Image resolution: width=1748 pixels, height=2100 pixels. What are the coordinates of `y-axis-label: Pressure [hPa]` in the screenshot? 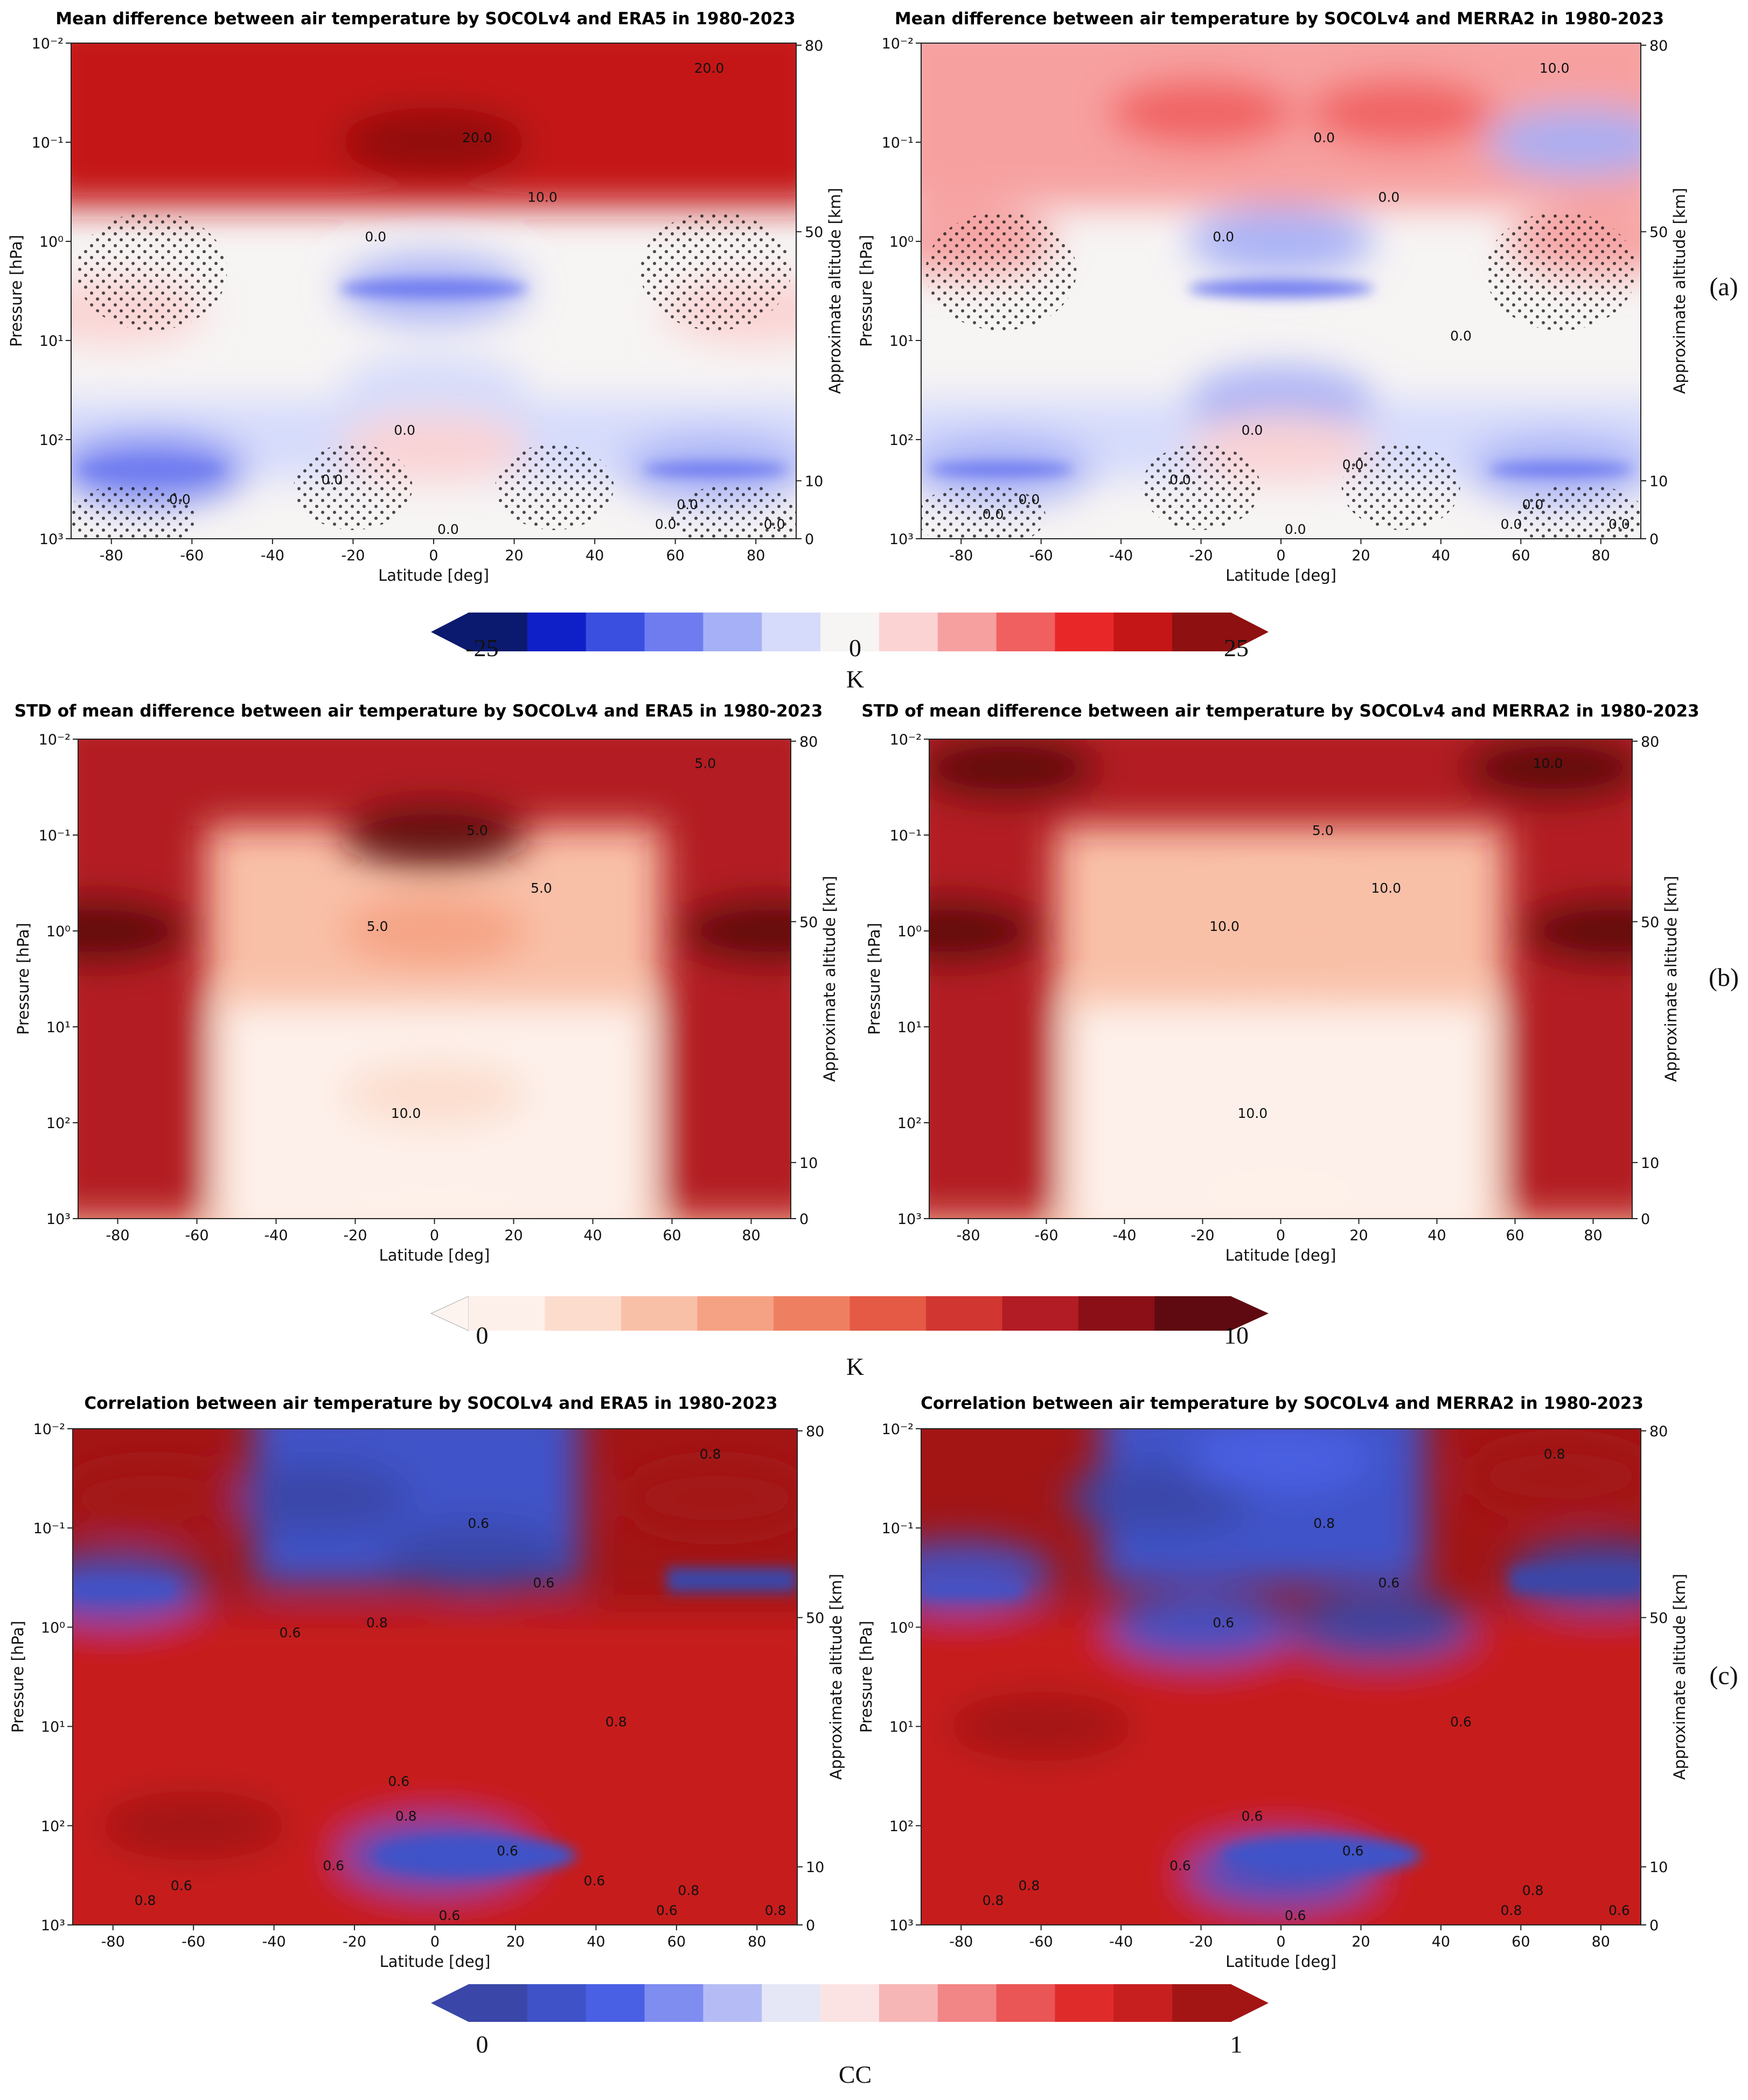 It's located at (866, 1677).